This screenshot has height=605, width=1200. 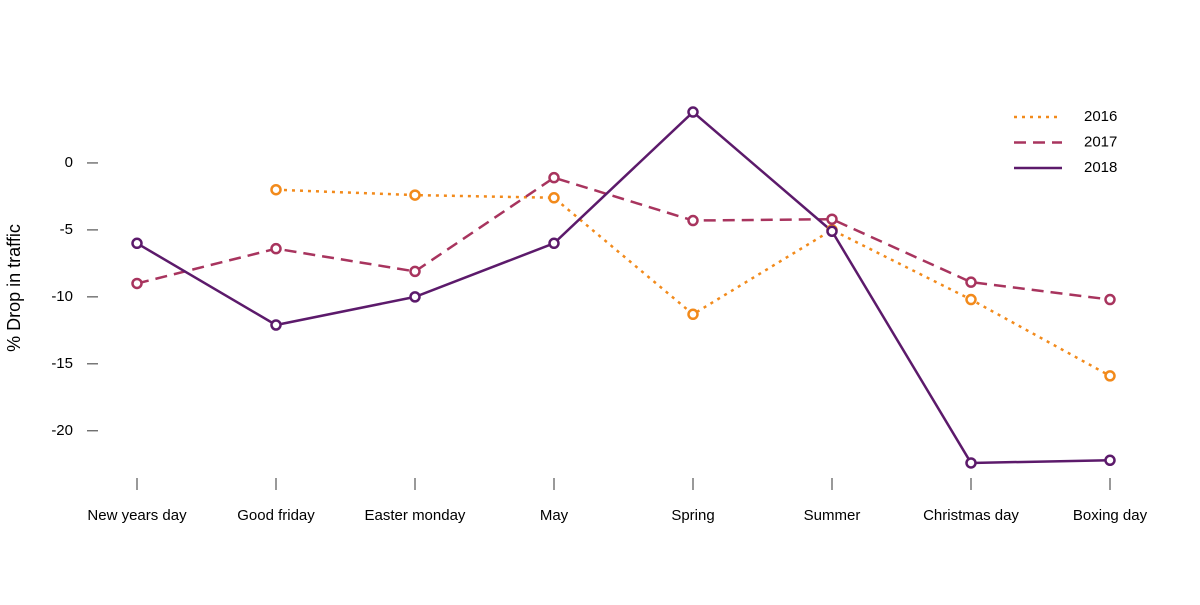 I want to click on x-tick-label: May, so click(x=554, y=515).